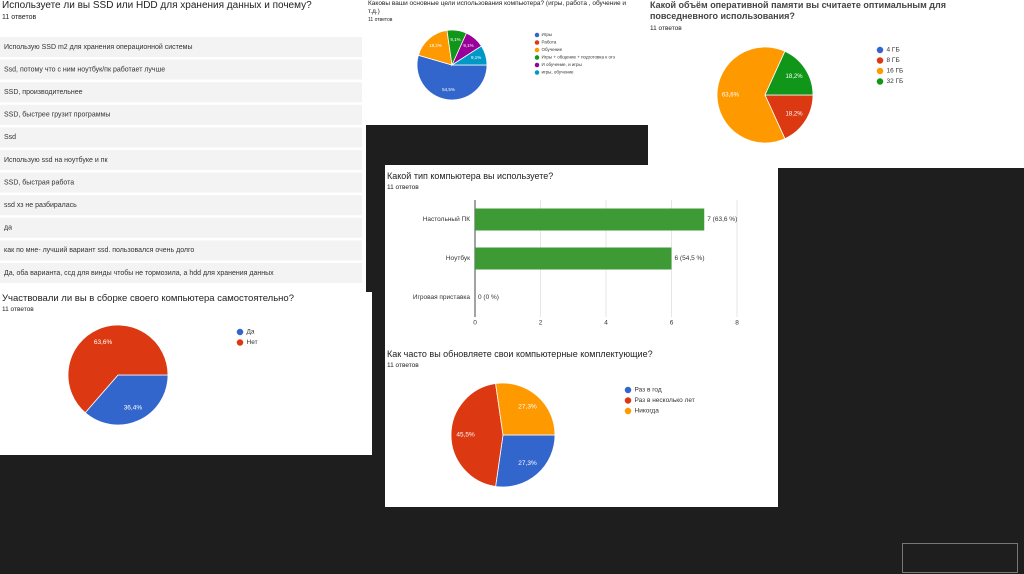 This screenshot has width=1024, height=574. I want to click on title: Какой тип компьютера вы используете?, so click(470, 176).